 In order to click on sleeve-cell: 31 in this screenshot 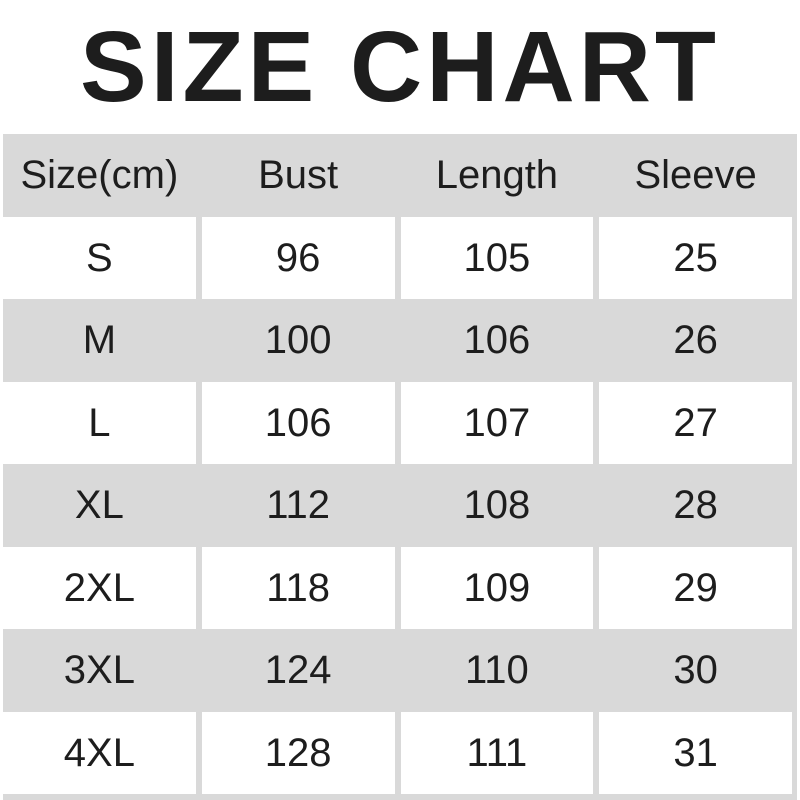, I will do `click(695, 752)`.